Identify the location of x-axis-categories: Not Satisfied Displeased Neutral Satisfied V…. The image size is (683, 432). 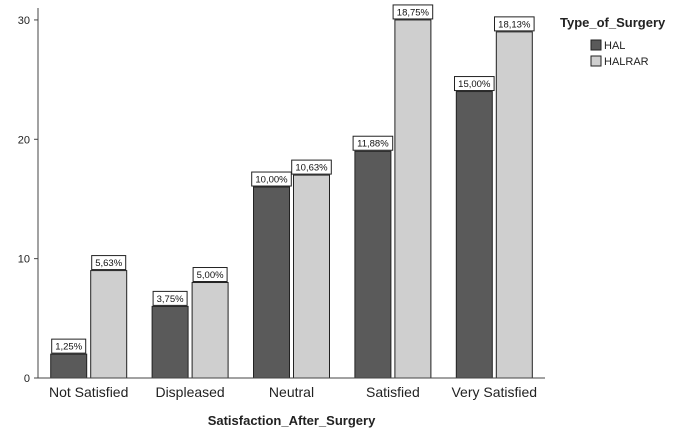
(293, 392).